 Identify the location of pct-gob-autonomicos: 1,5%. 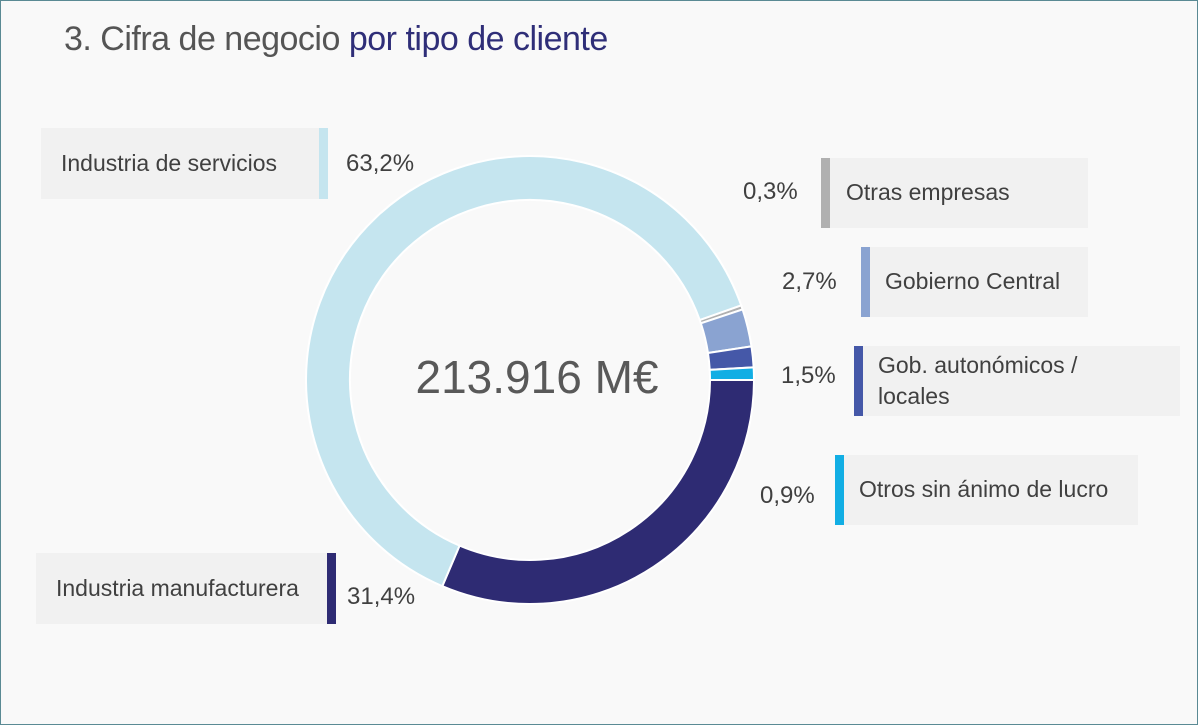
(808, 375).